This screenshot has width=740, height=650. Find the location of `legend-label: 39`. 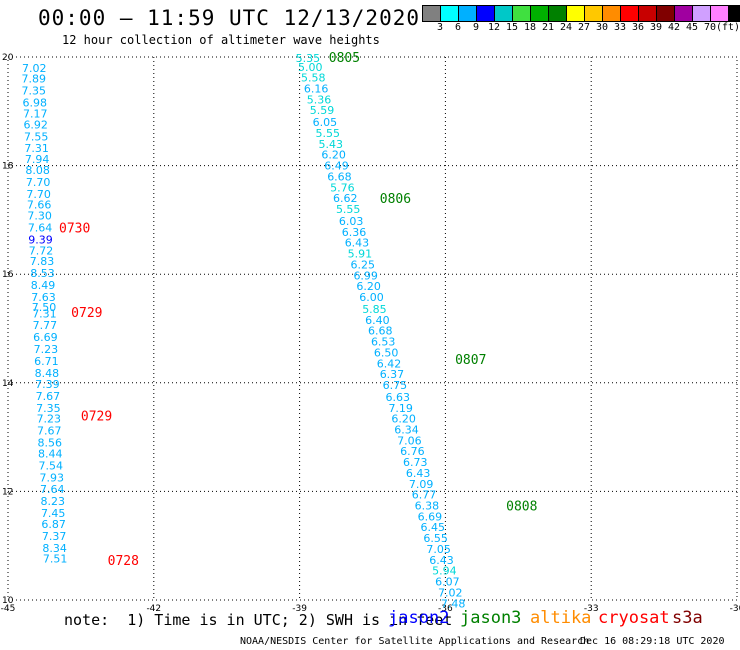

legend-label: 39 is located at coordinates (656, 27).